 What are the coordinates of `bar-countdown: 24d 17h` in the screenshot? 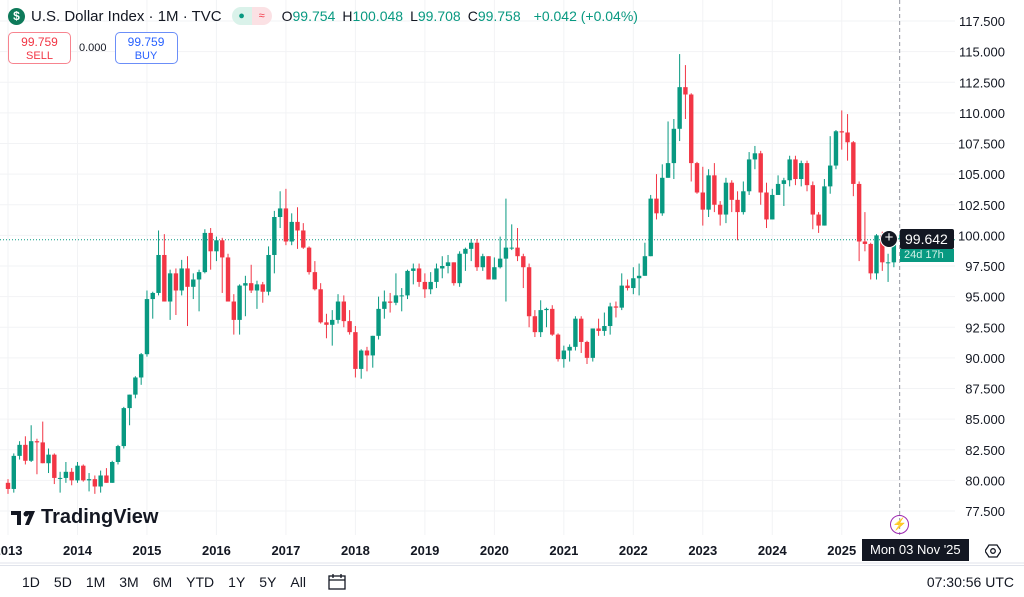 It's located at (927, 255).